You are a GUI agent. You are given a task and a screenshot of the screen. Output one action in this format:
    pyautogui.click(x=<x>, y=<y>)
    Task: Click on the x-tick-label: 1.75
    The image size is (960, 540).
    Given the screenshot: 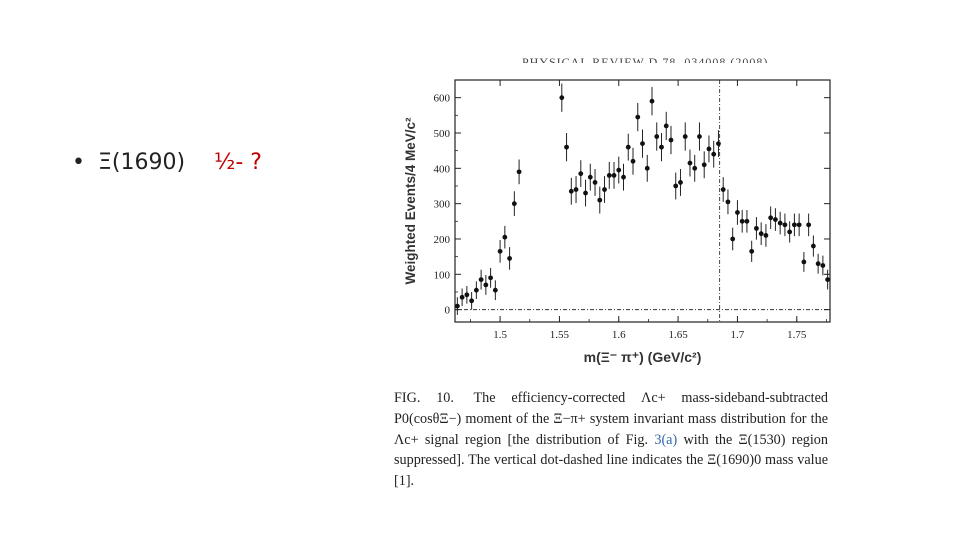 What is the action you would take?
    pyautogui.click(x=797, y=335)
    